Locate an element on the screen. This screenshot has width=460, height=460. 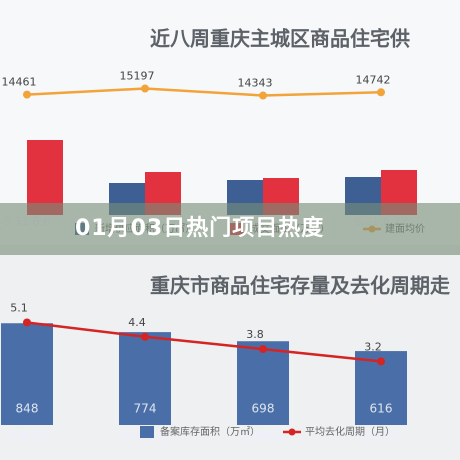
x-tick-label: 21年1月 is located at coordinates (27, 436).